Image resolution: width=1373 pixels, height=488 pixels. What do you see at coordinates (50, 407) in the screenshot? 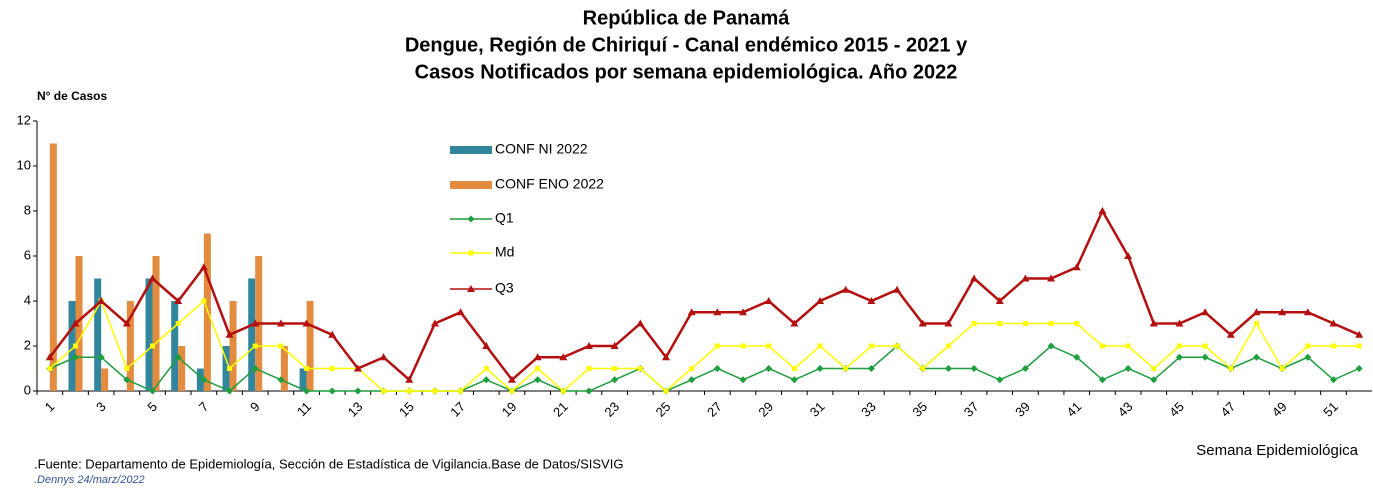
I see `x-tick-label: 1` at bounding box center [50, 407].